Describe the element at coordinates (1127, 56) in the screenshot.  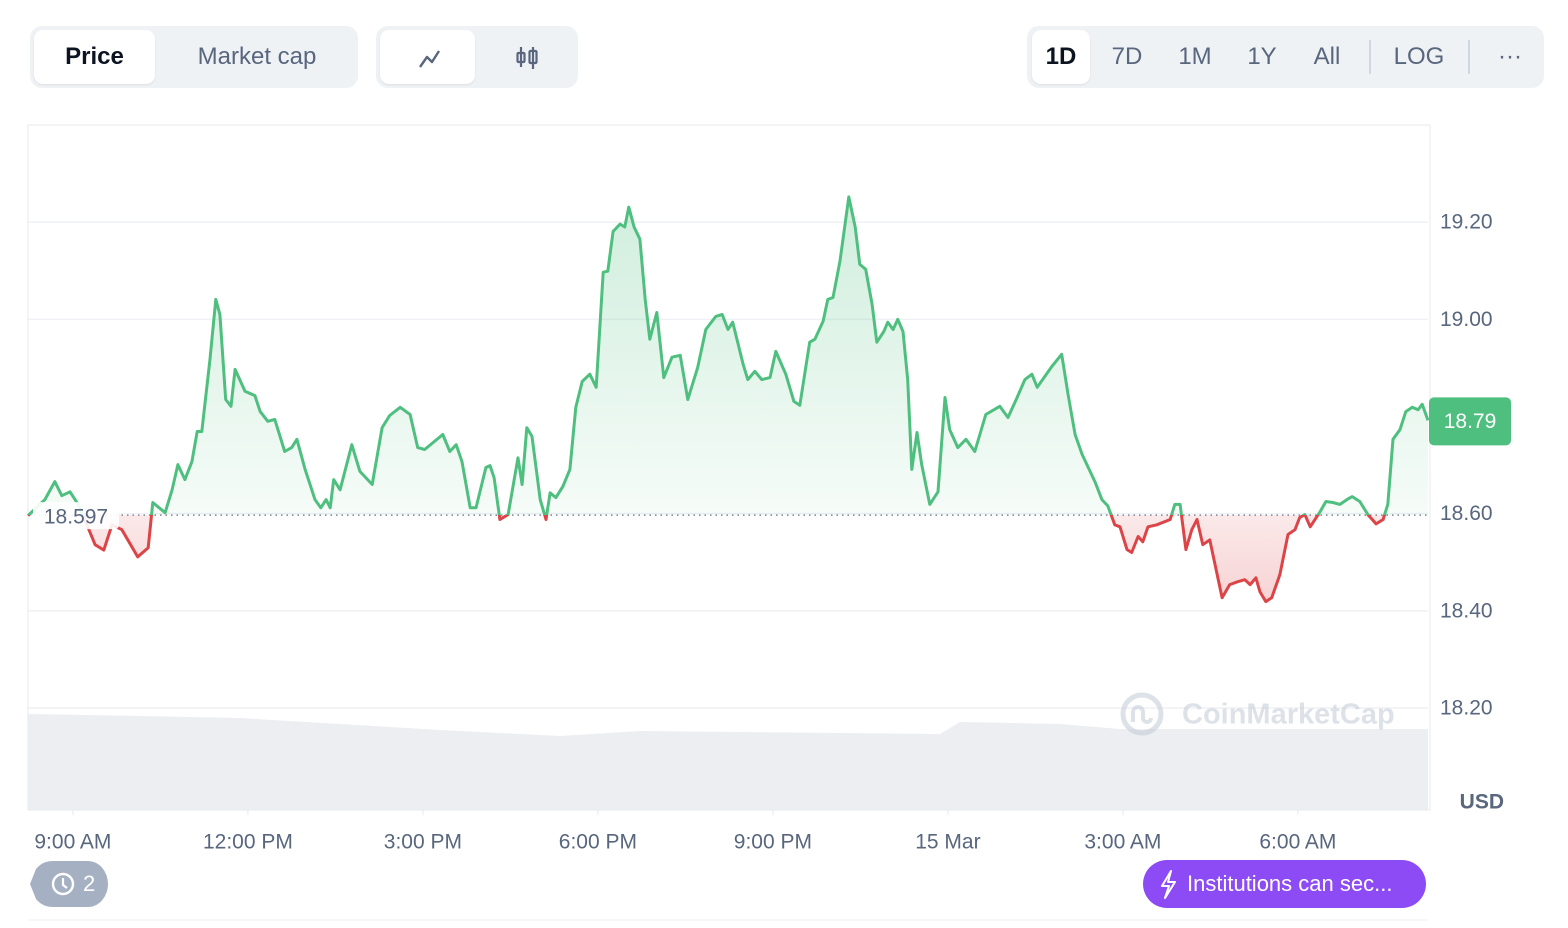
I see `range-7d: 7D` at that location.